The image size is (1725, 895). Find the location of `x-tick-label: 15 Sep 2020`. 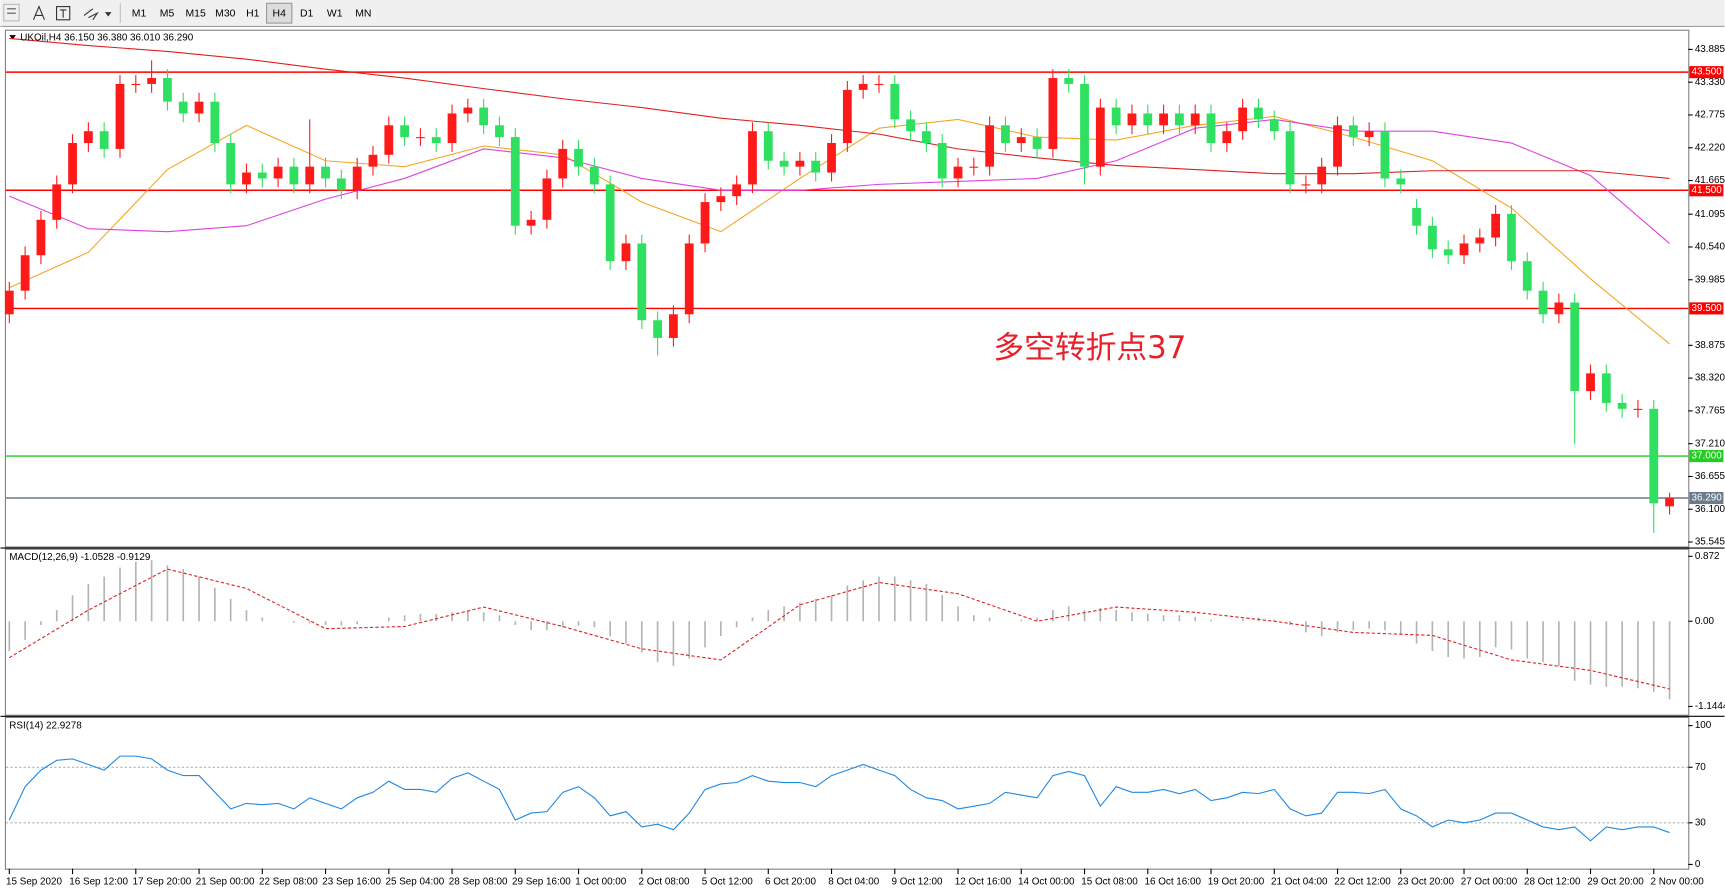

x-tick-label: 15 Sep 2020 is located at coordinates (34, 881).